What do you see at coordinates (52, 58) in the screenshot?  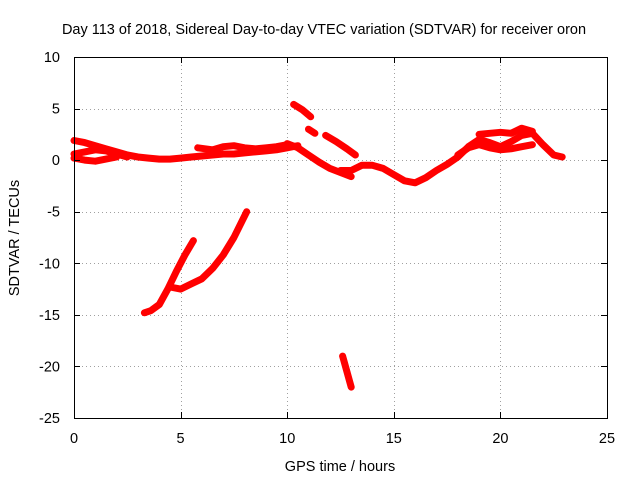 I see `y-tick-label: 10` at bounding box center [52, 58].